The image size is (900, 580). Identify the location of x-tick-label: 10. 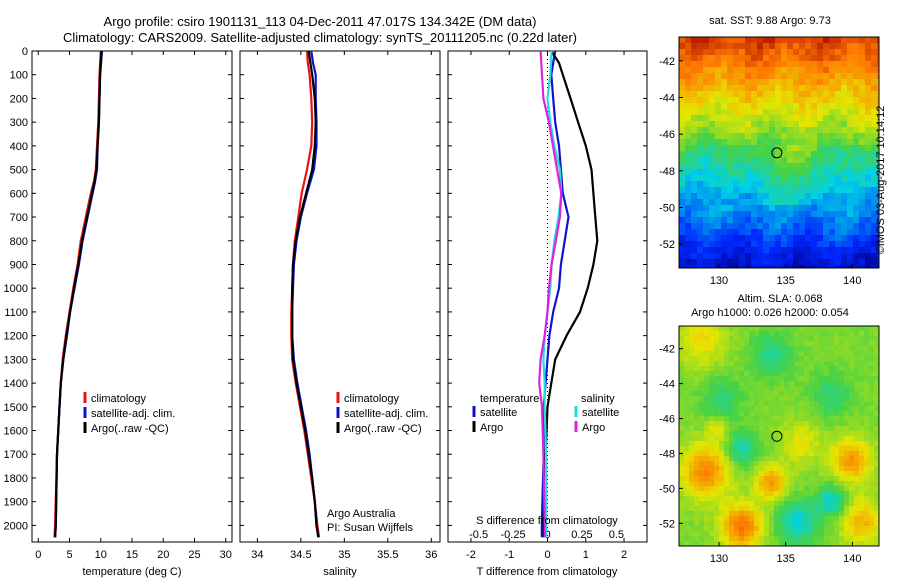
(101, 555).